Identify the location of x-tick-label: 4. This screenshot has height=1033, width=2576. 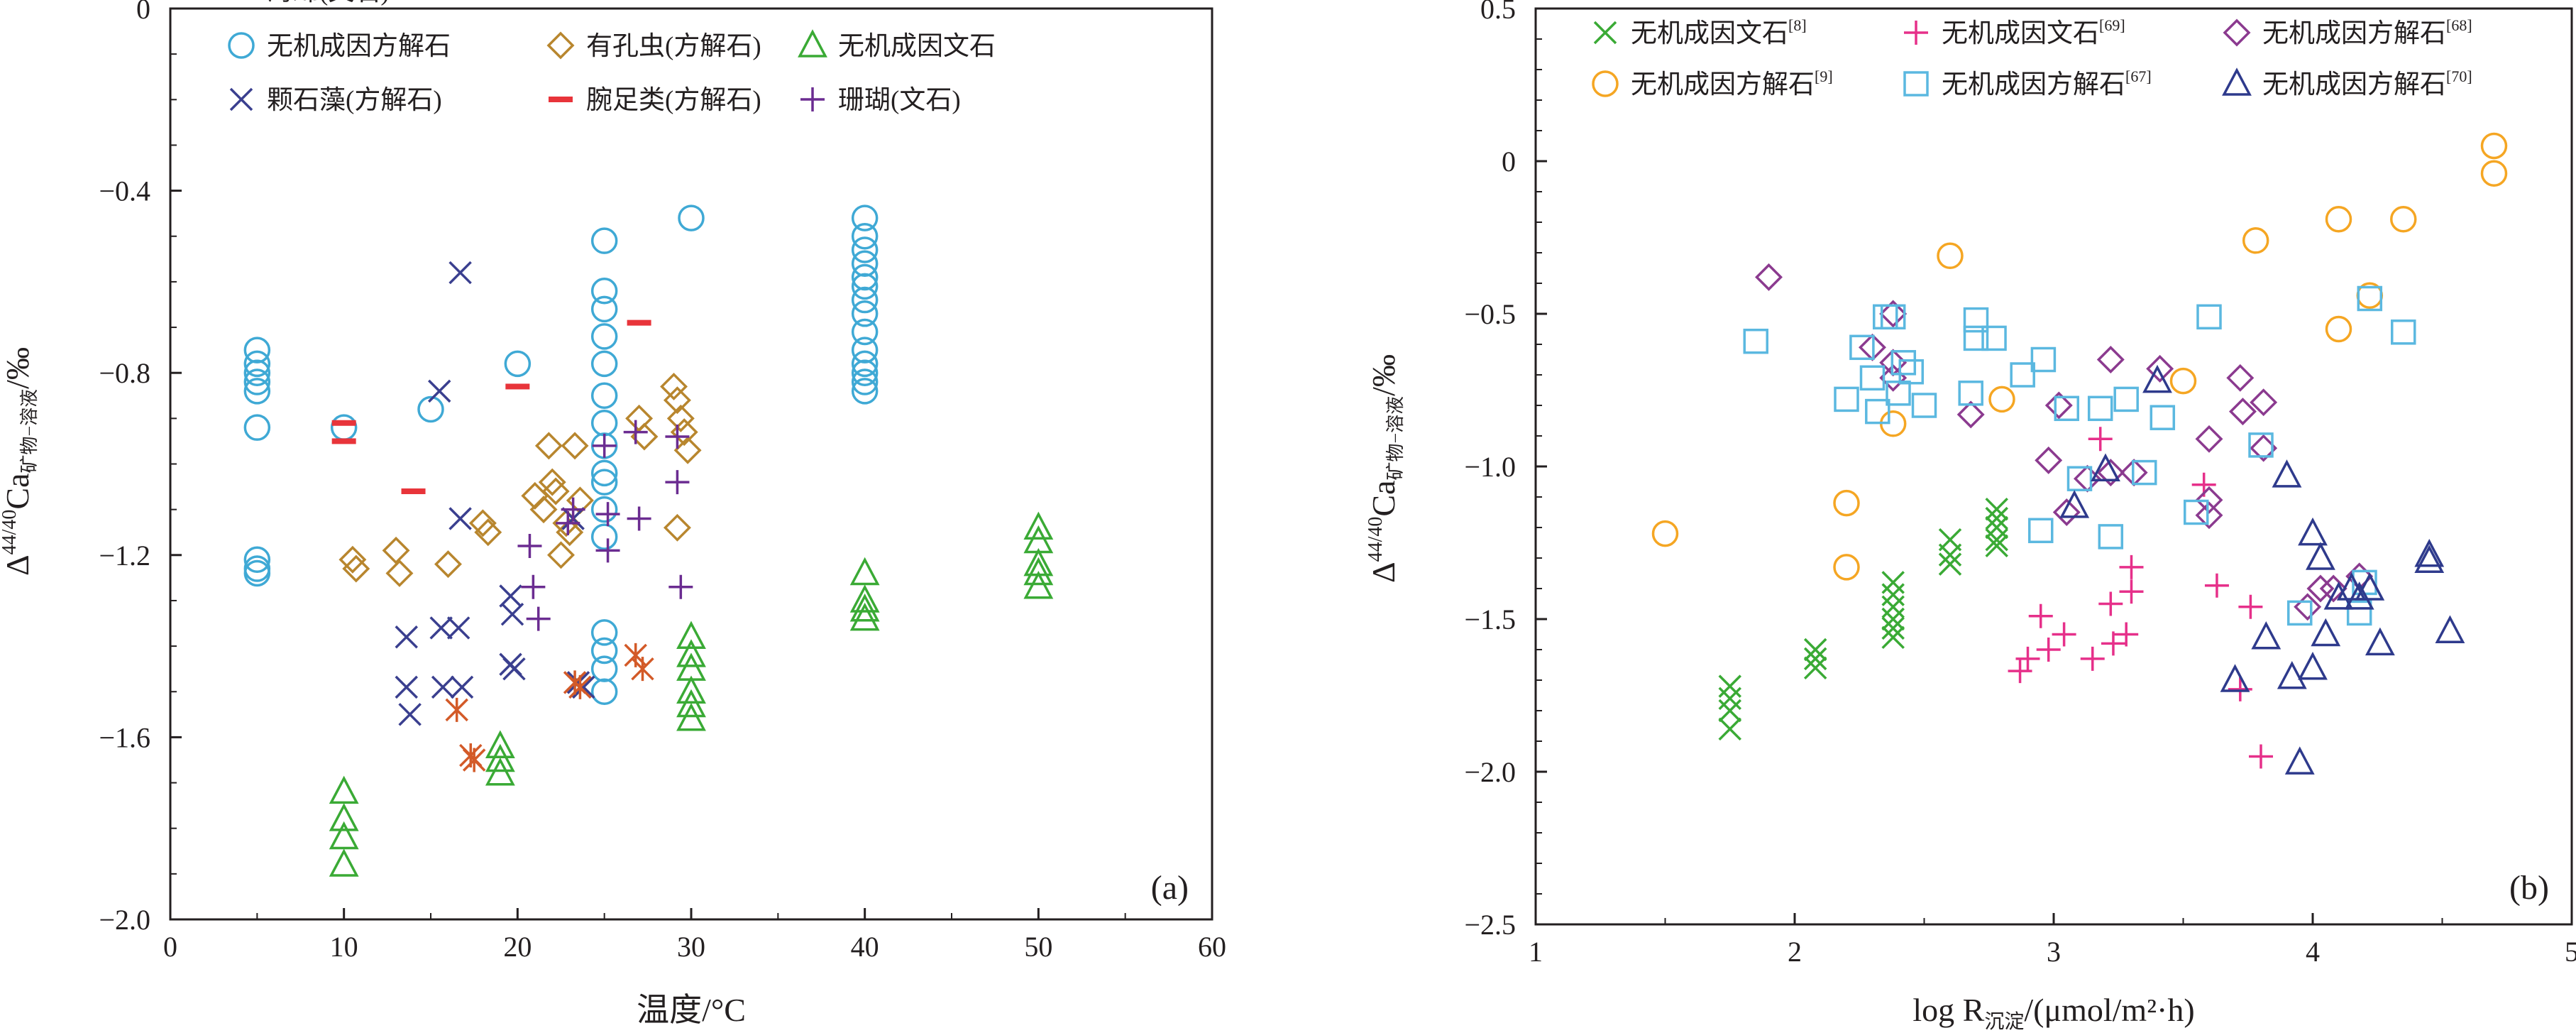
(2313, 952).